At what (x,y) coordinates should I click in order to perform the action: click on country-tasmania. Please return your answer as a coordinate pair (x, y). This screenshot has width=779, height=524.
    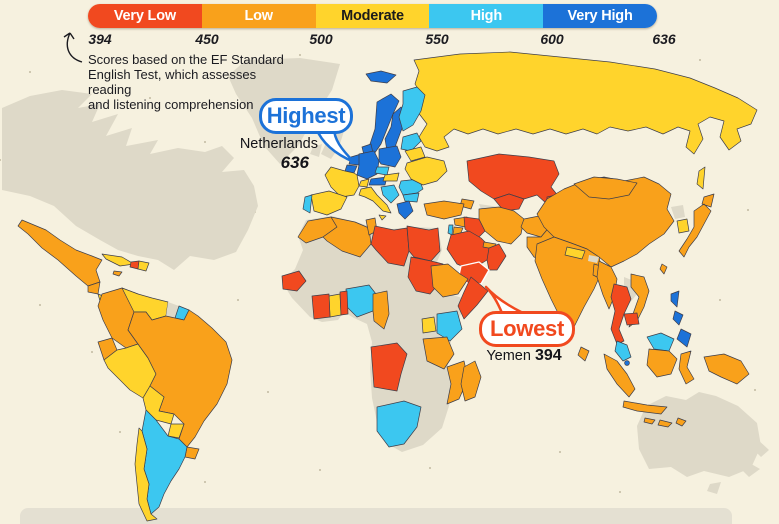
    Looking at the image, I should click on (714, 488).